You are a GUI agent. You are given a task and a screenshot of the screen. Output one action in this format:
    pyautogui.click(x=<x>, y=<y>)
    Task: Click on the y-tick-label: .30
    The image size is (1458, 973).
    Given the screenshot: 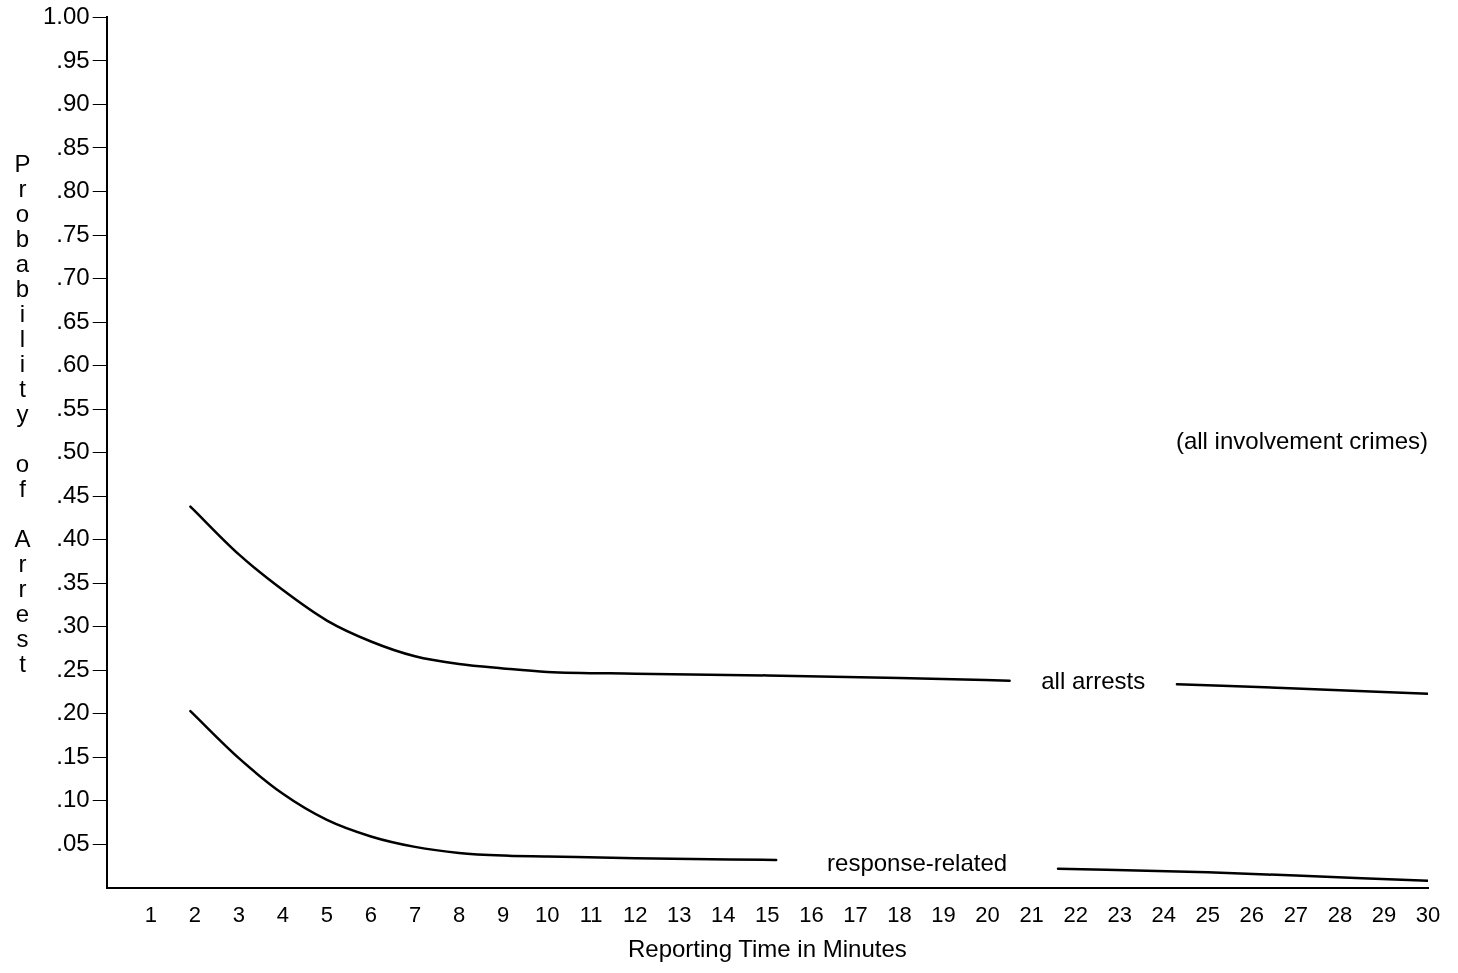 What is the action you would take?
    pyautogui.click(x=73, y=625)
    